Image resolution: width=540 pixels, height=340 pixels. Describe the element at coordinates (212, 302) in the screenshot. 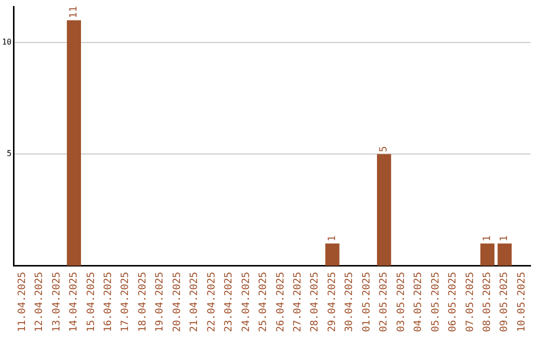

I see `x-tick-label: 22.04.2025` at that location.